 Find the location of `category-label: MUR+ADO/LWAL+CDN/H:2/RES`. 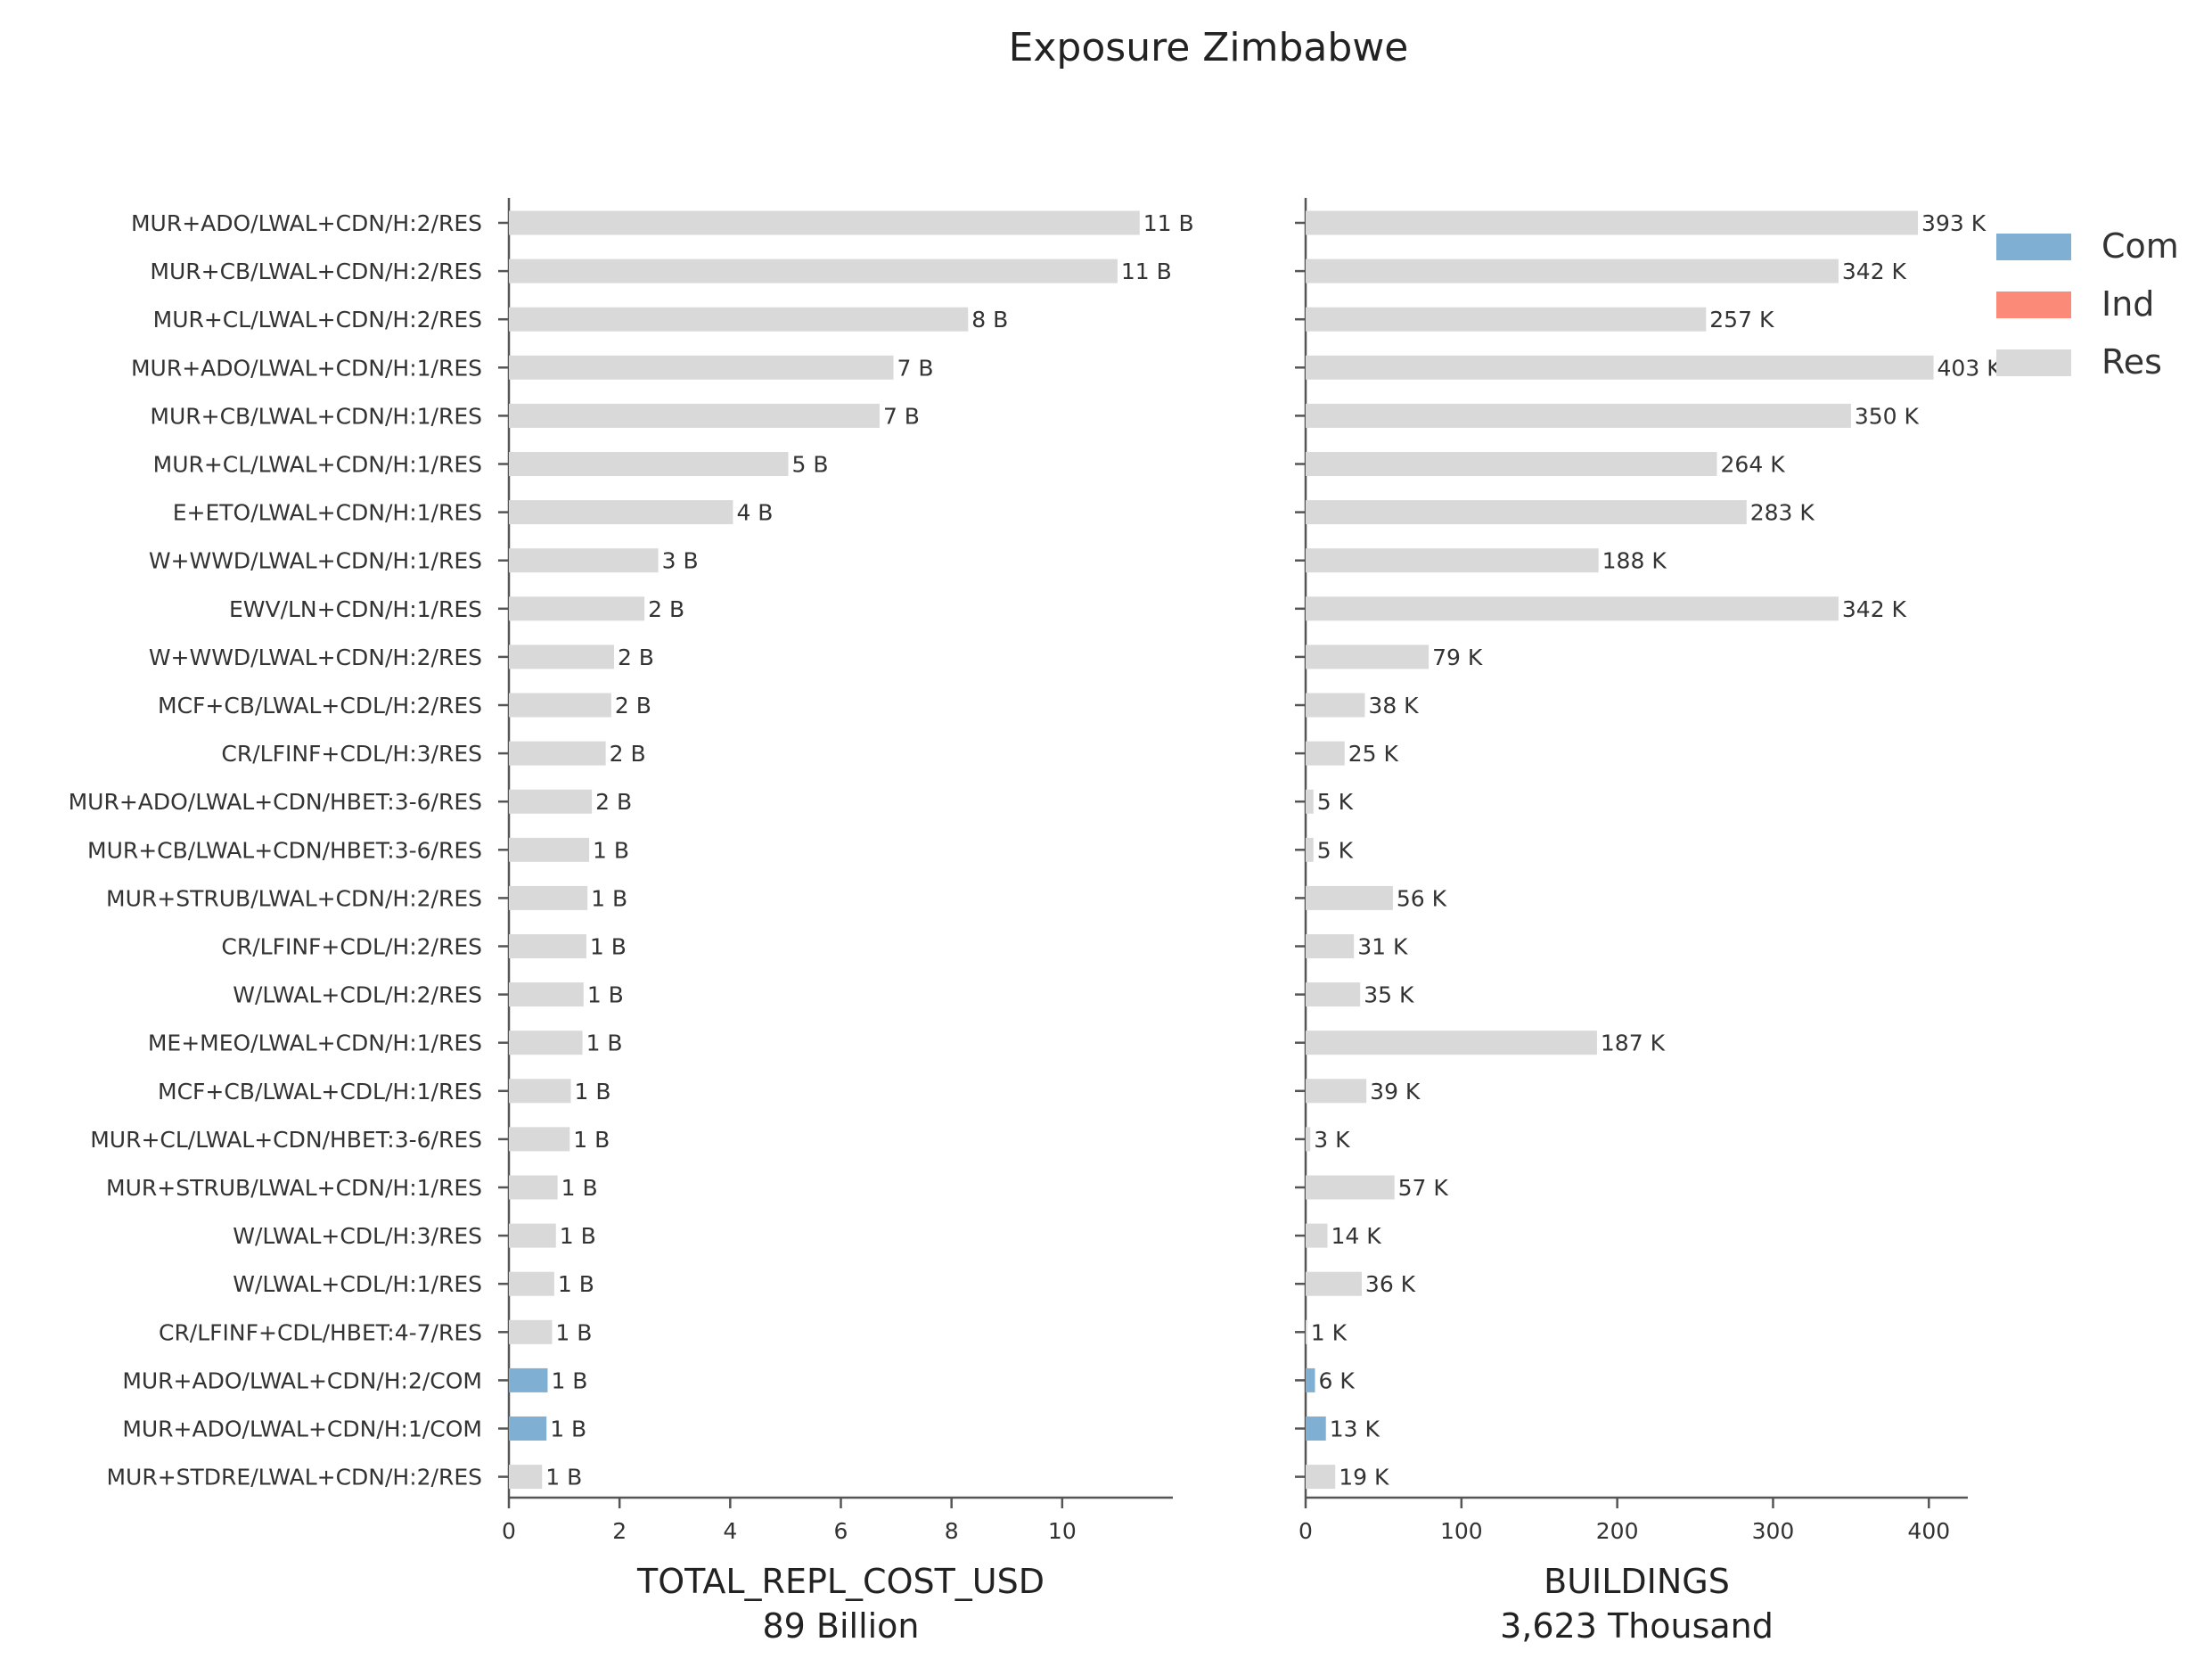

category-label: MUR+ADO/LWAL+CDN/H:2/RES is located at coordinates (306, 223).